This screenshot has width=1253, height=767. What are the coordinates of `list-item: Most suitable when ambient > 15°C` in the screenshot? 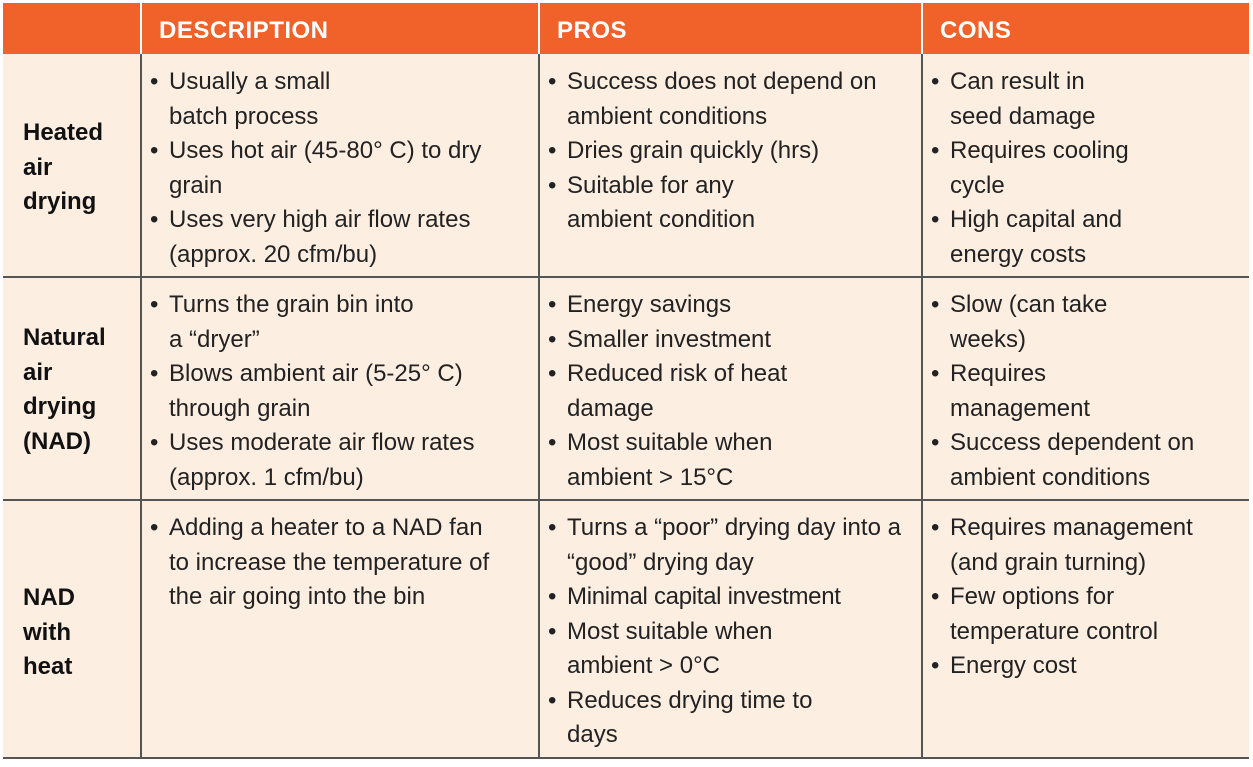 It's located at (699, 460).